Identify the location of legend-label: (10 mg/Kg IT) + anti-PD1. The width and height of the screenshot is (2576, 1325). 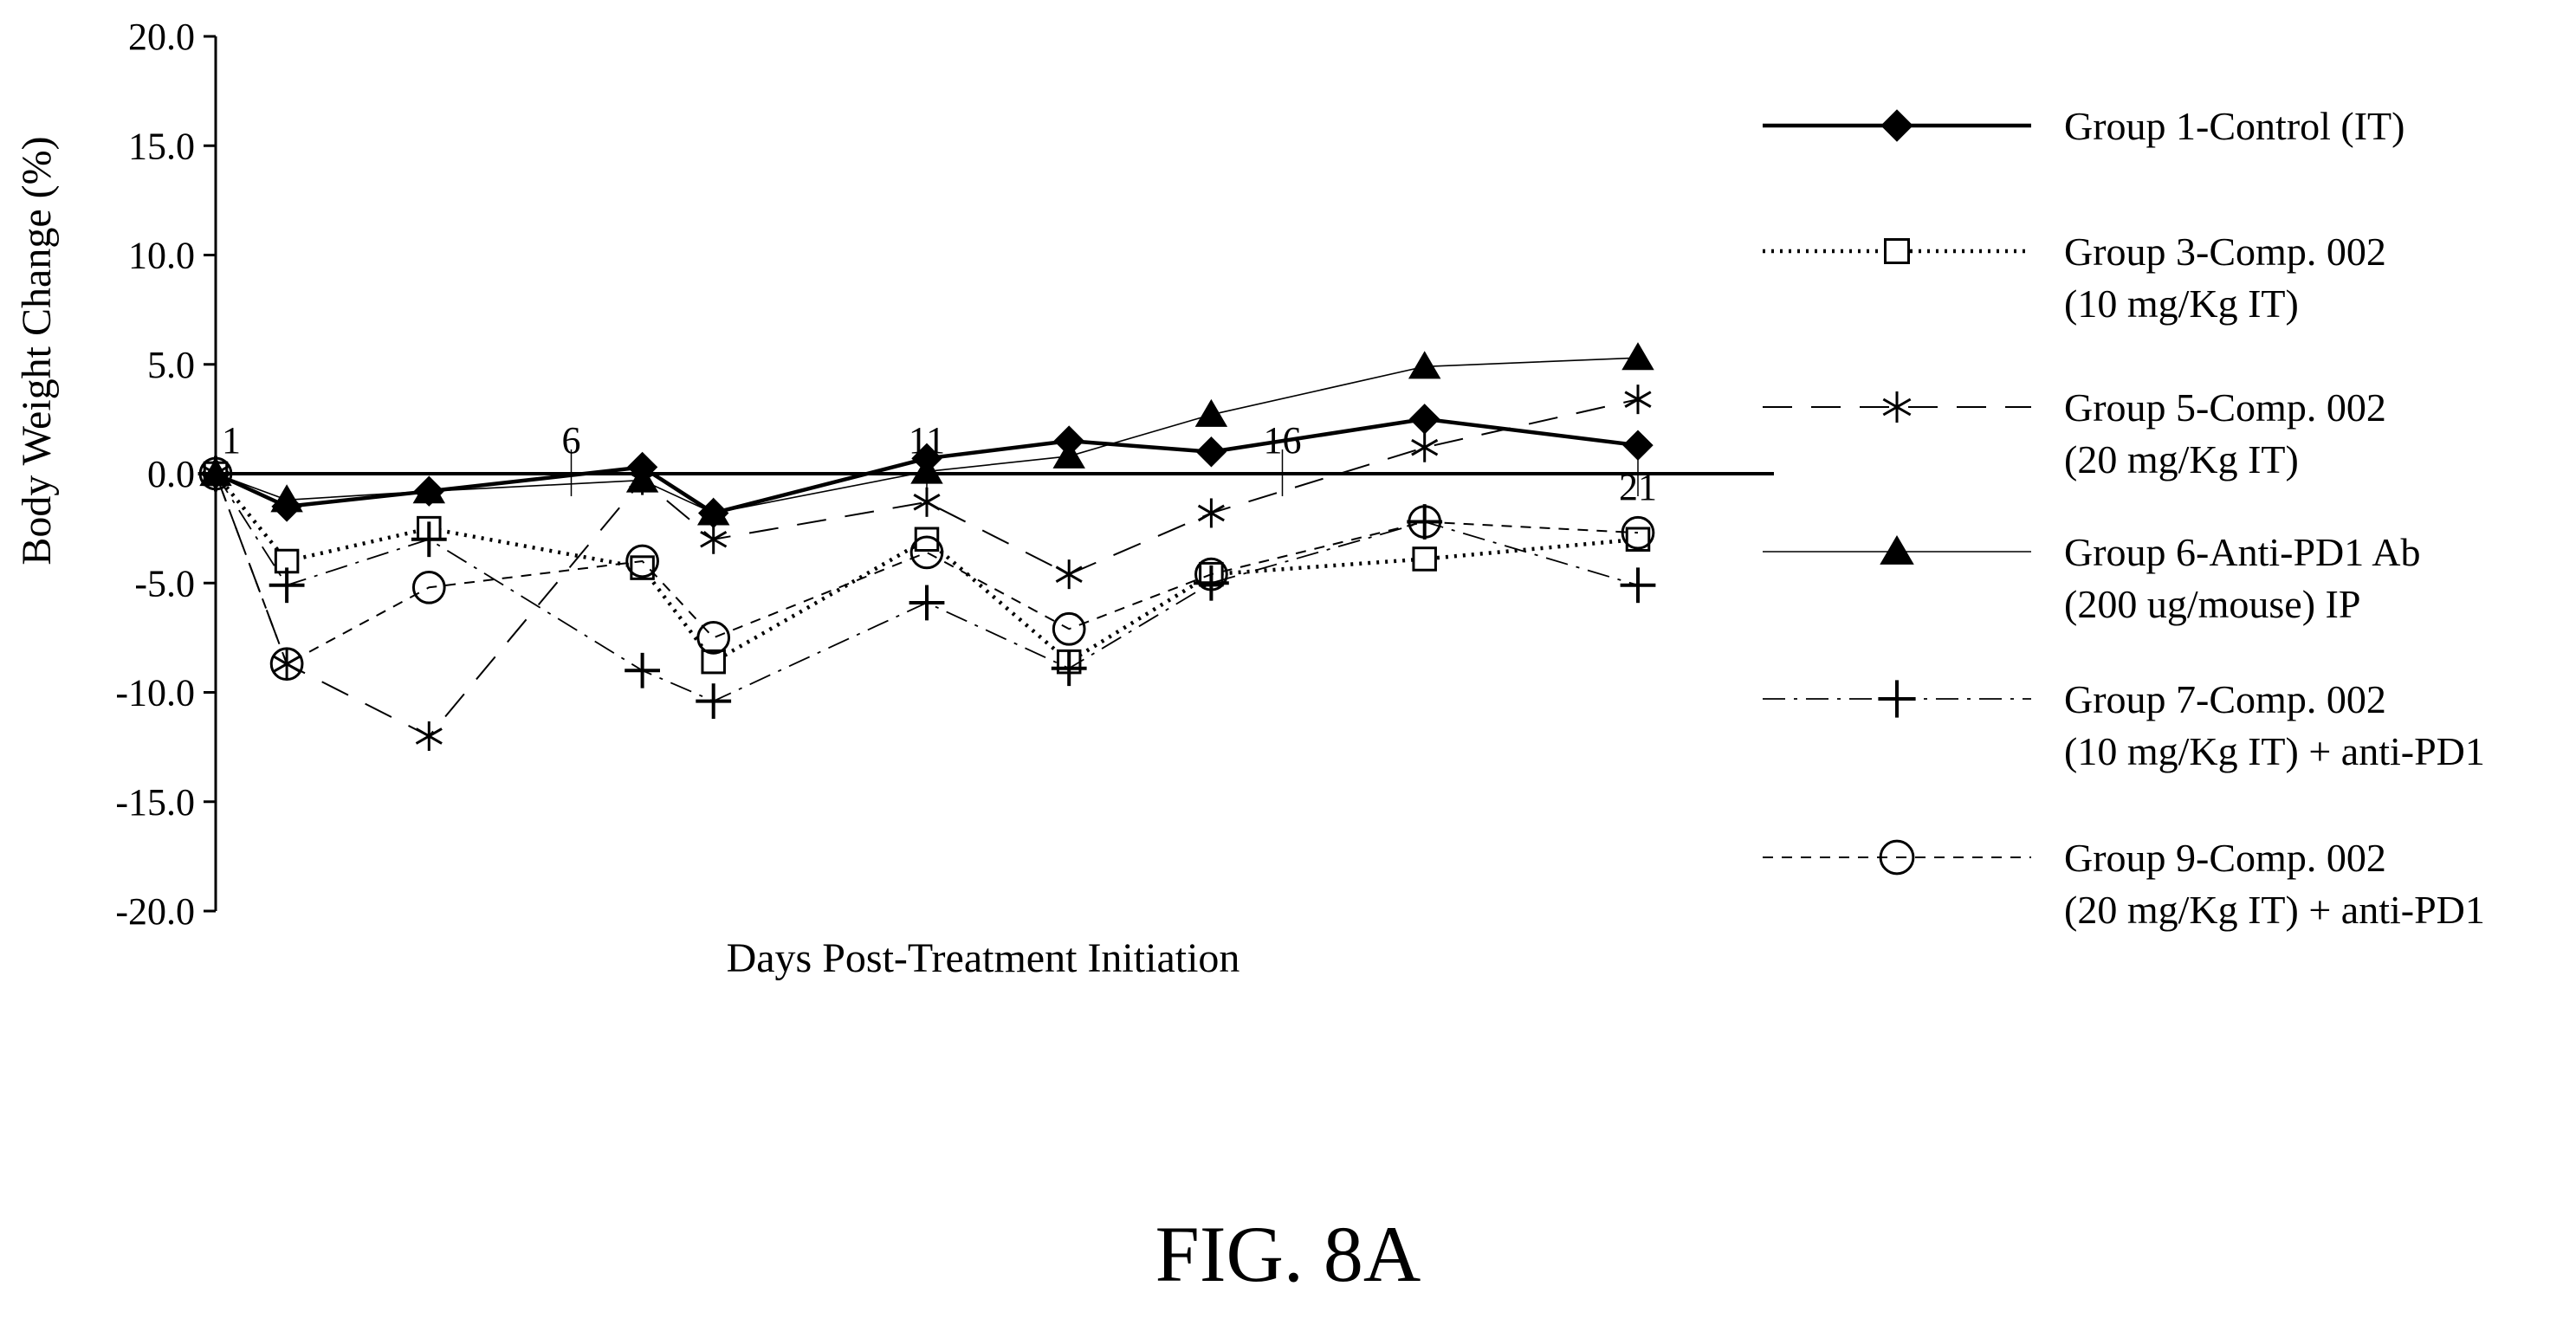
(2274, 751).